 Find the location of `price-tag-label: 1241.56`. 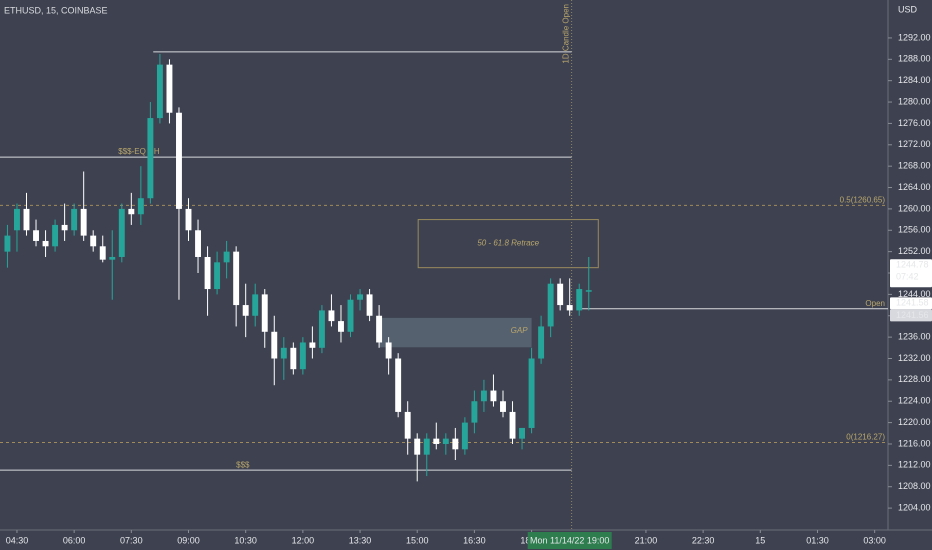

price-tag-label: 1241.56 is located at coordinates (912, 315).